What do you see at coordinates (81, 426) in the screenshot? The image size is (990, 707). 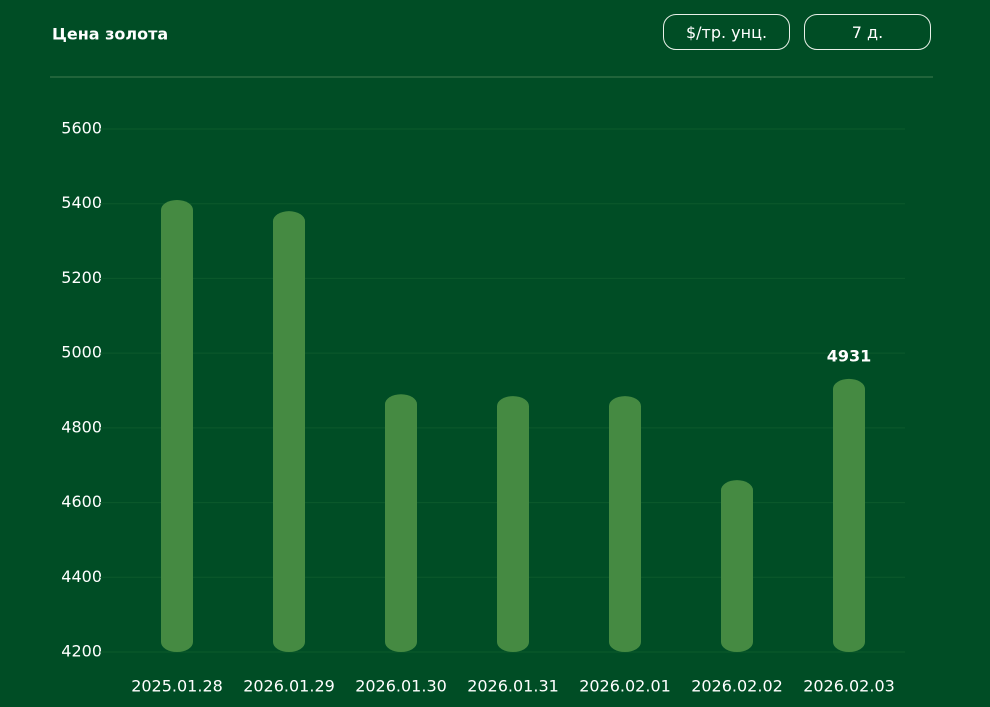 I see `y-tick-label: 4800` at bounding box center [81, 426].